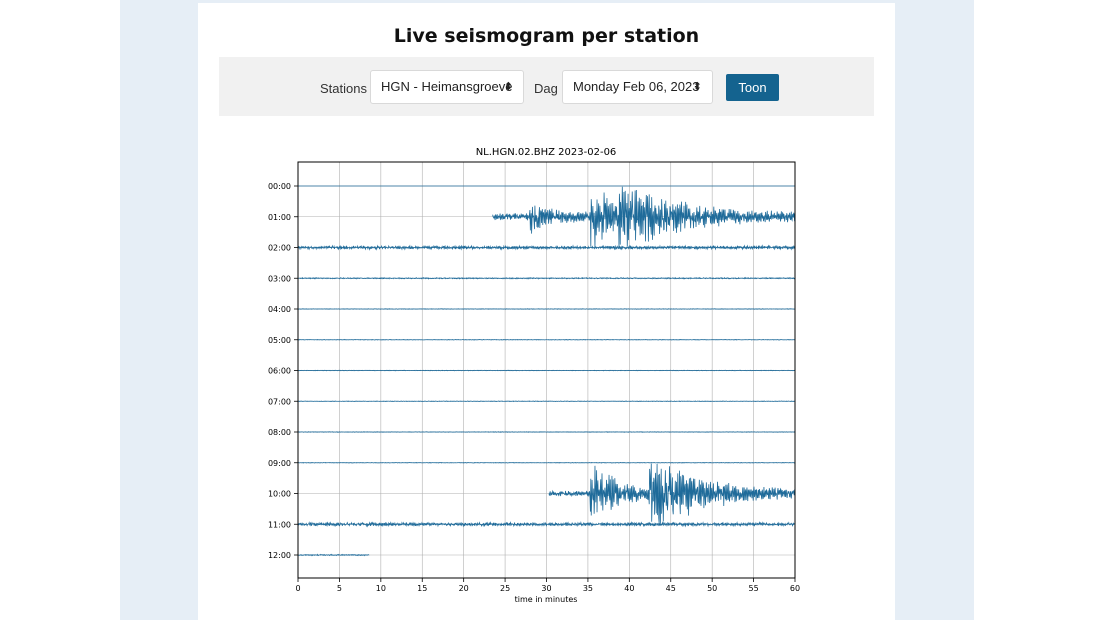  Describe the element at coordinates (464, 588) in the screenshot. I see `x-tick-label: 20` at that location.